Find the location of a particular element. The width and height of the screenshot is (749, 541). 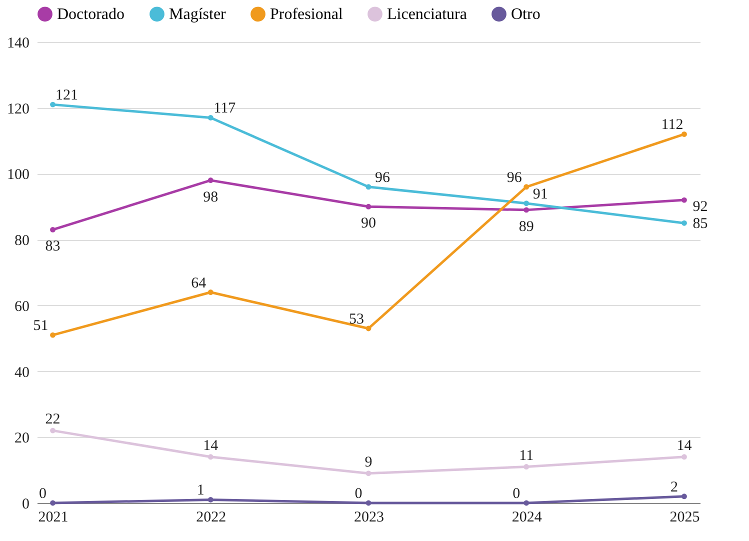

y-tick-label: 60 is located at coordinates (22, 306).